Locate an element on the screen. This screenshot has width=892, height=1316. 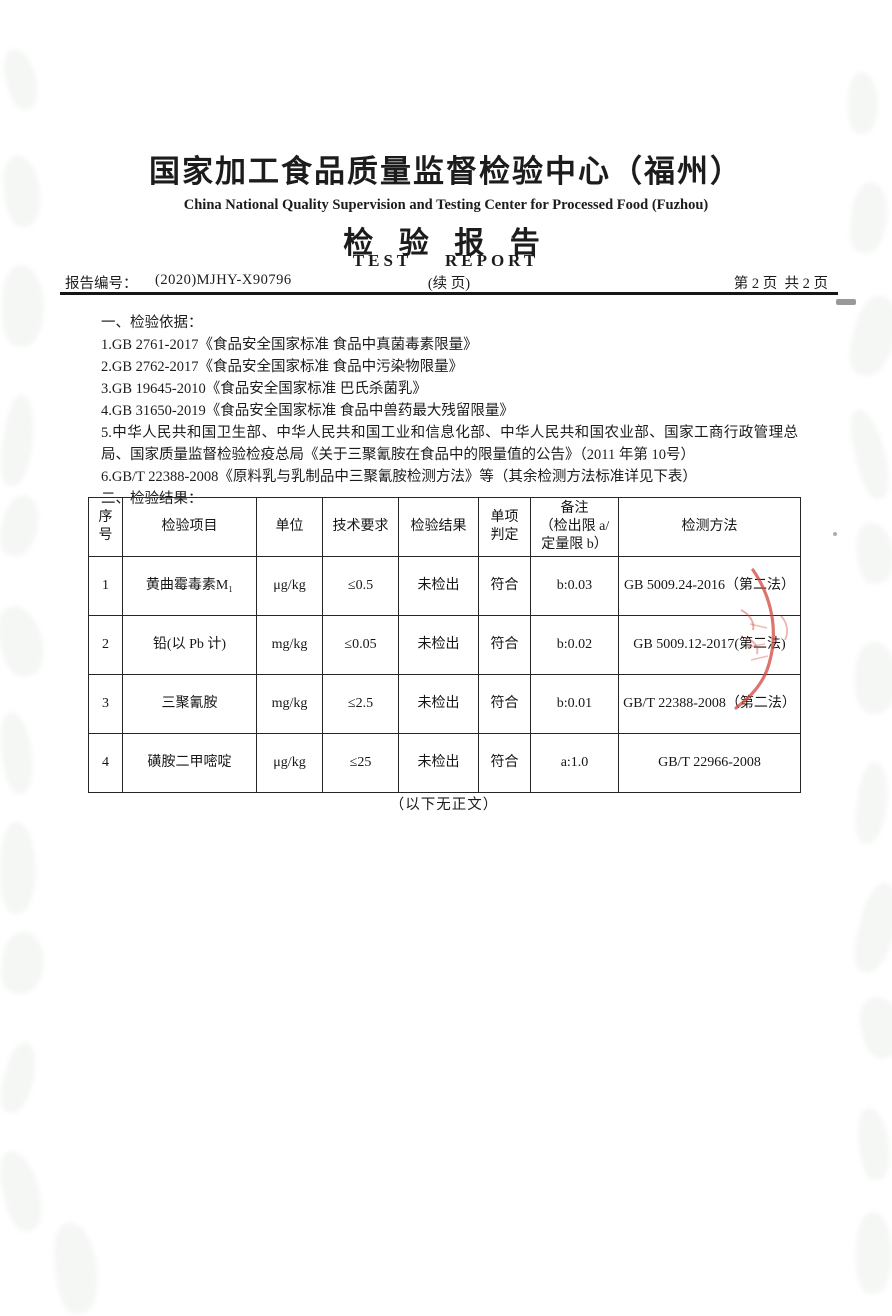
cell-requirement: ≤2.5 is located at coordinates (360, 704).